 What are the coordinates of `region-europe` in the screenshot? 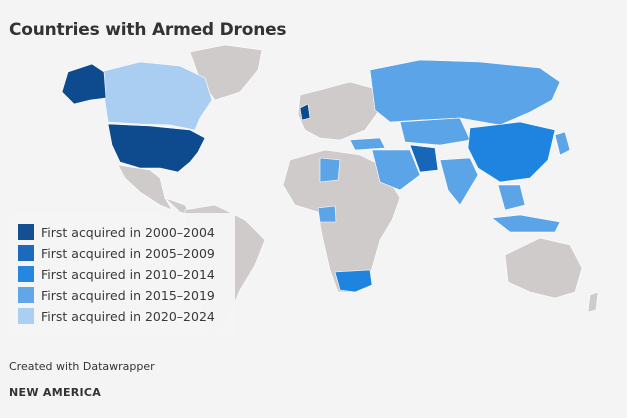 It's located at (338, 111).